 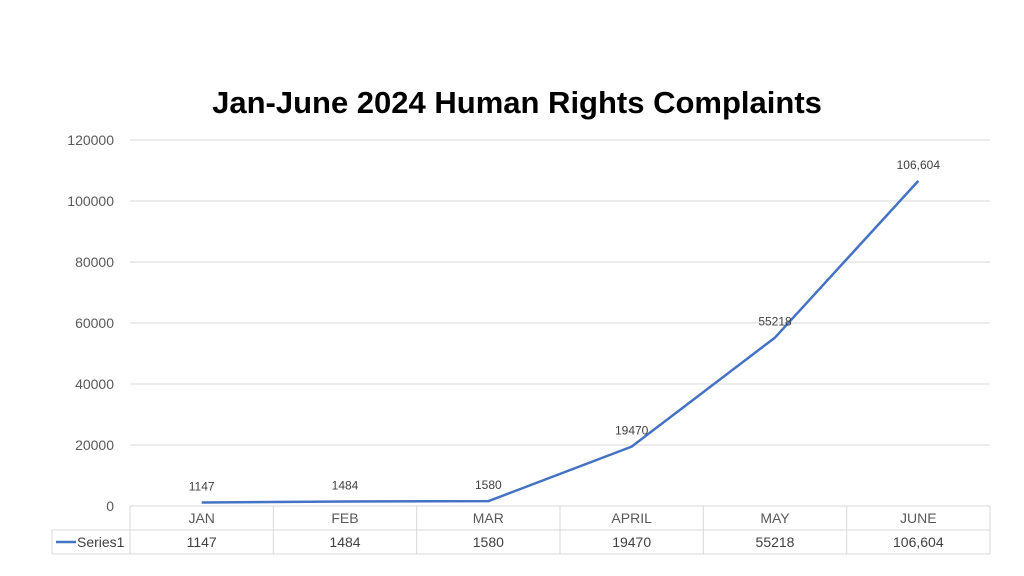 What do you see at coordinates (110, 506) in the screenshot?
I see `y-tick-label: 0` at bounding box center [110, 506].